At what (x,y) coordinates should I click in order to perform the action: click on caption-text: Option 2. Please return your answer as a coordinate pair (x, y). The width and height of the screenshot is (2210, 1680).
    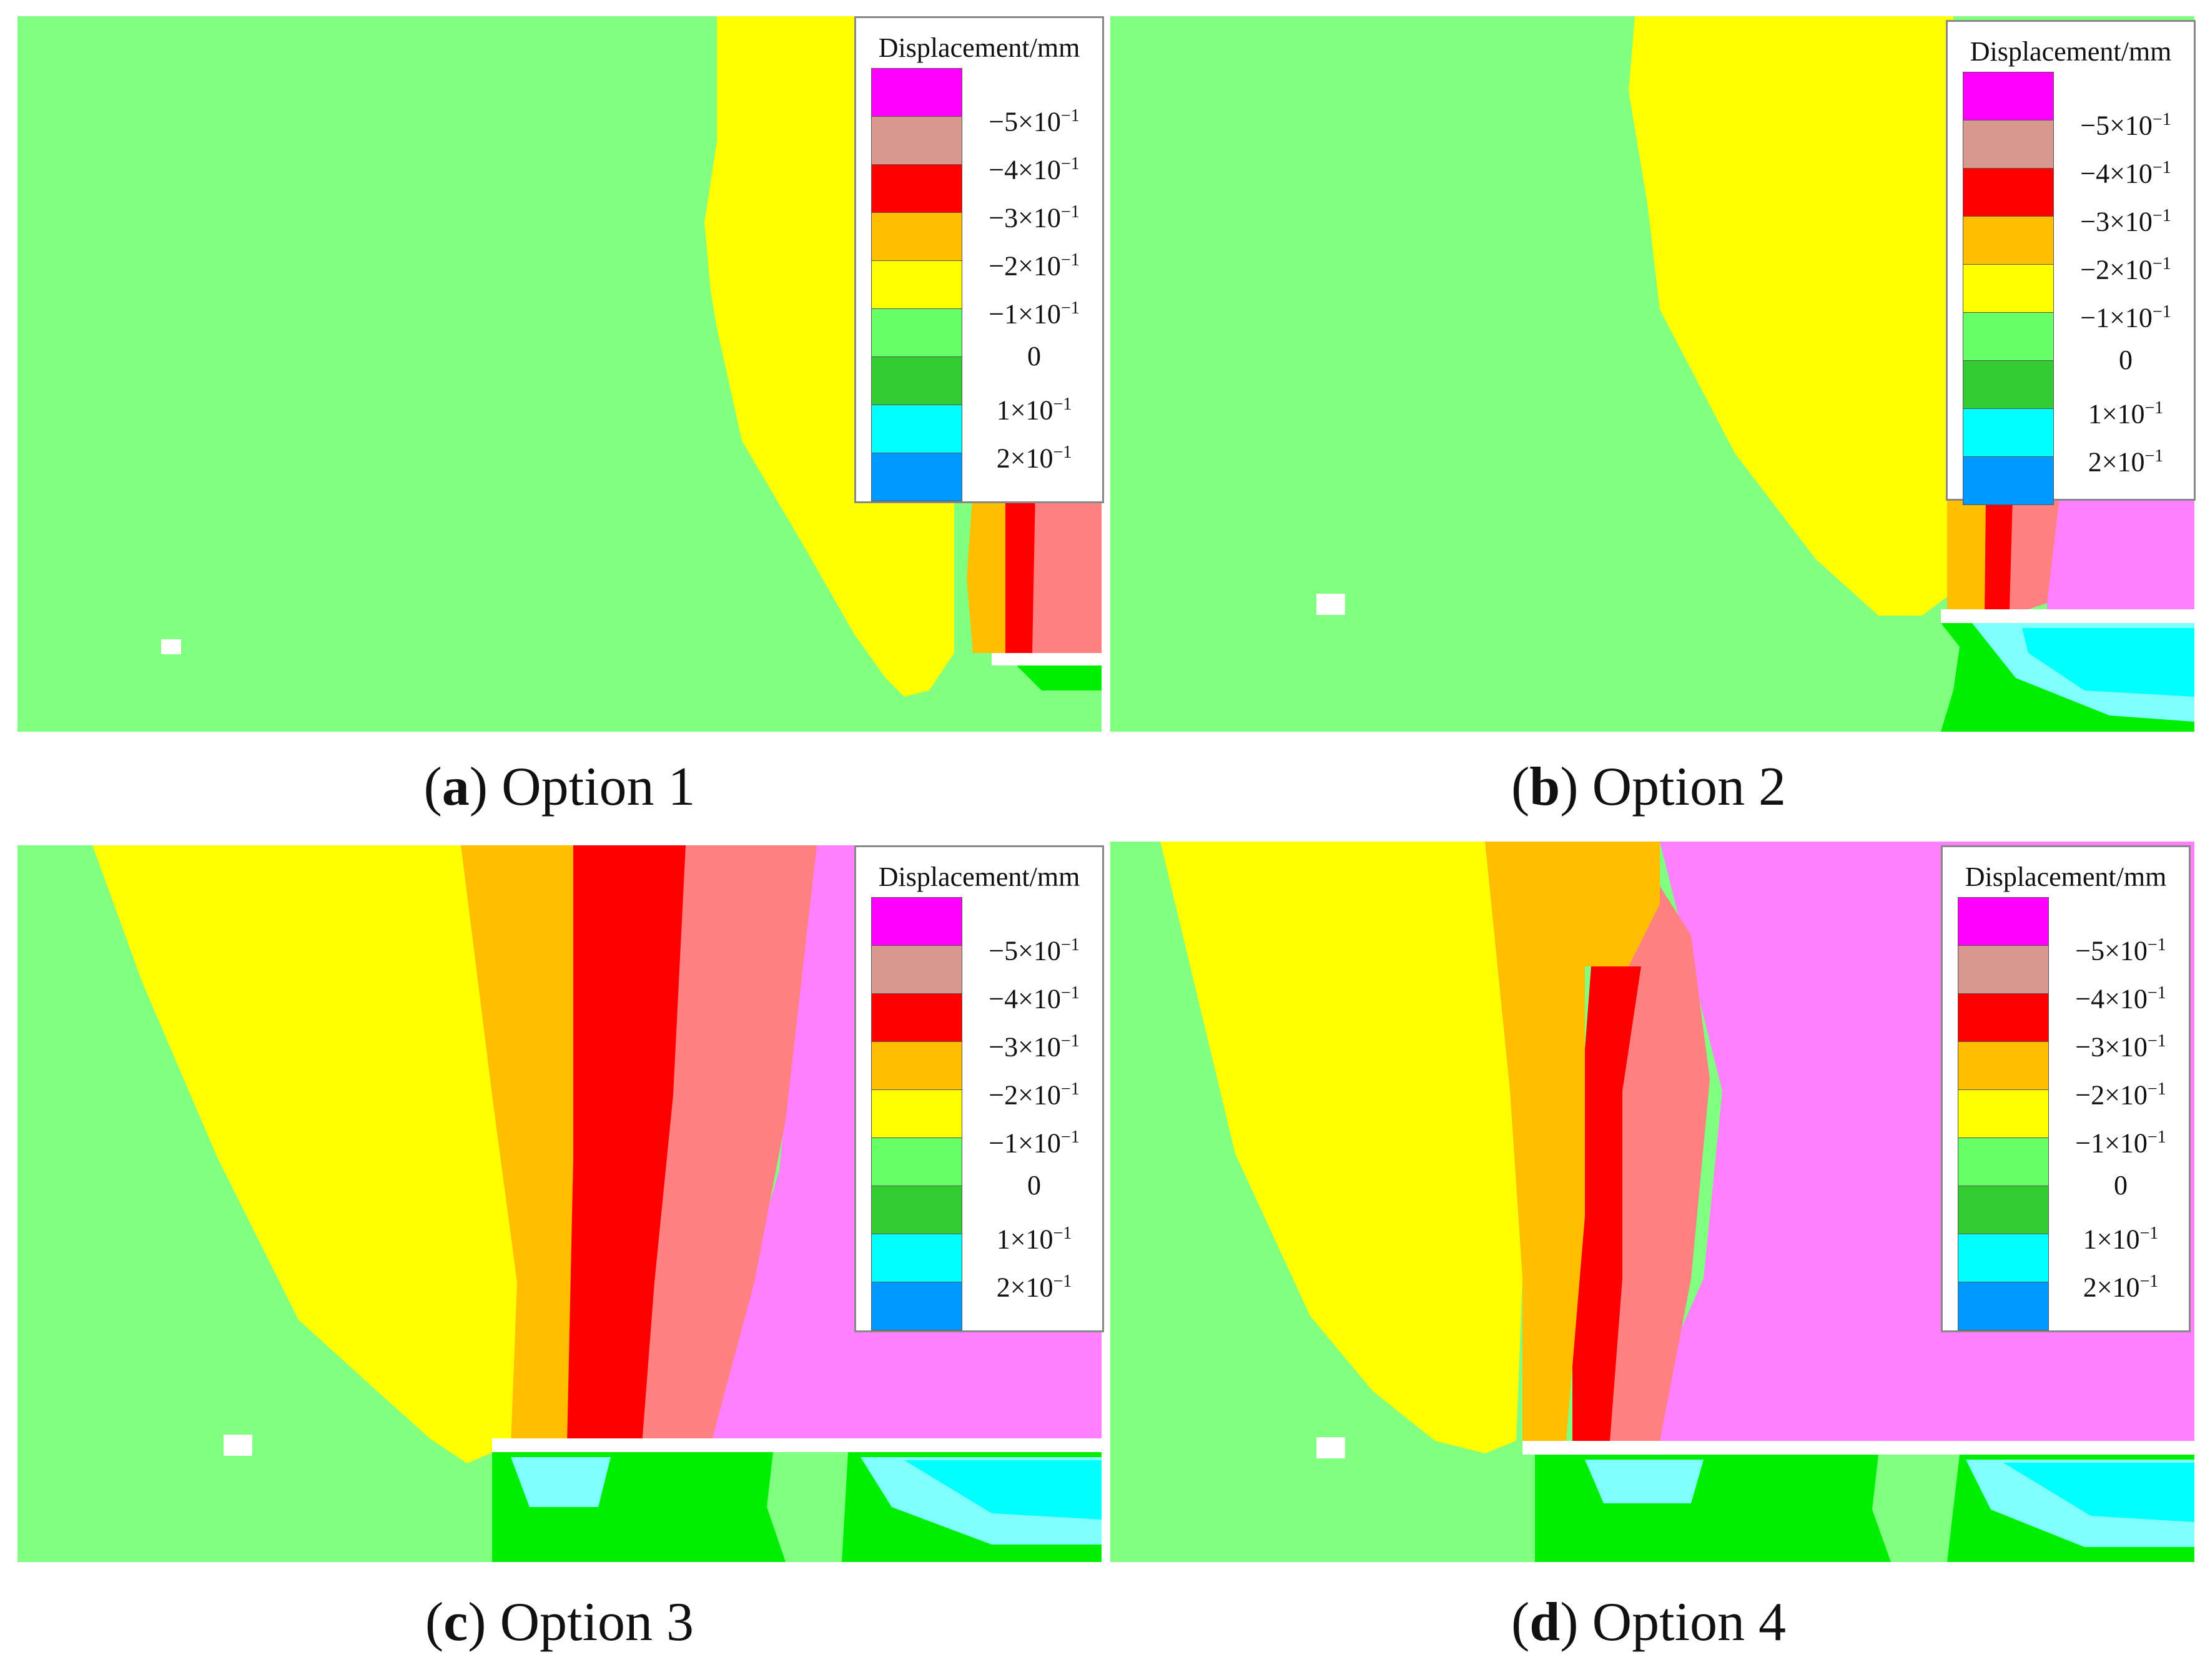
    Looking at the image, I should click on (1689, 787).